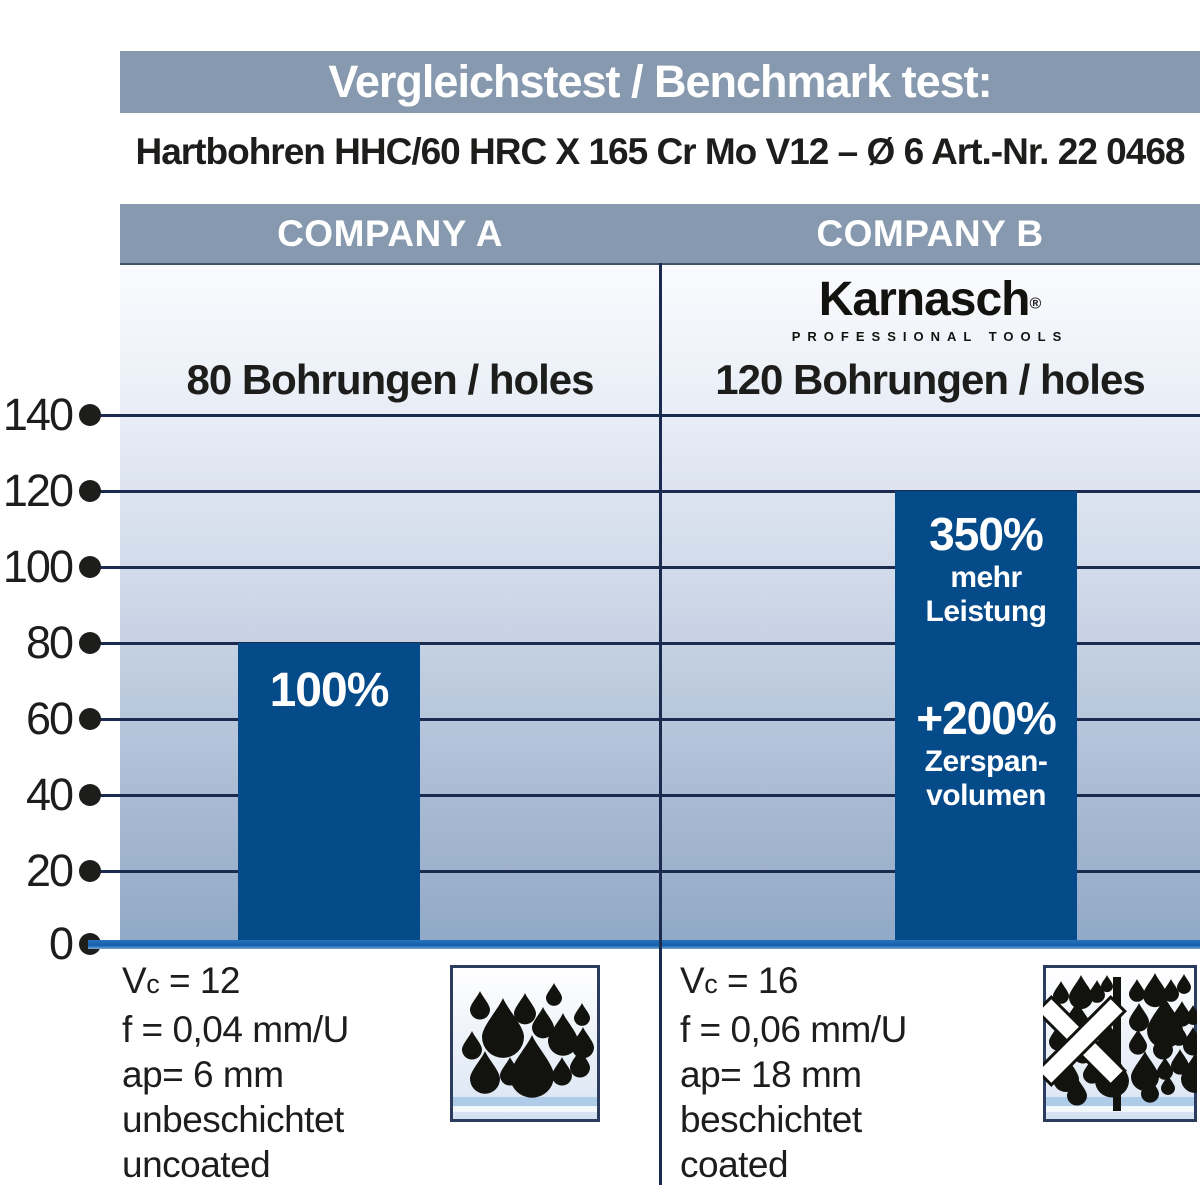  What do you see at coordinates (986, 761) in the screenshot?
I see `bar-b-volume-caption-1: Zerspan-` at bounding box center [986, 761].